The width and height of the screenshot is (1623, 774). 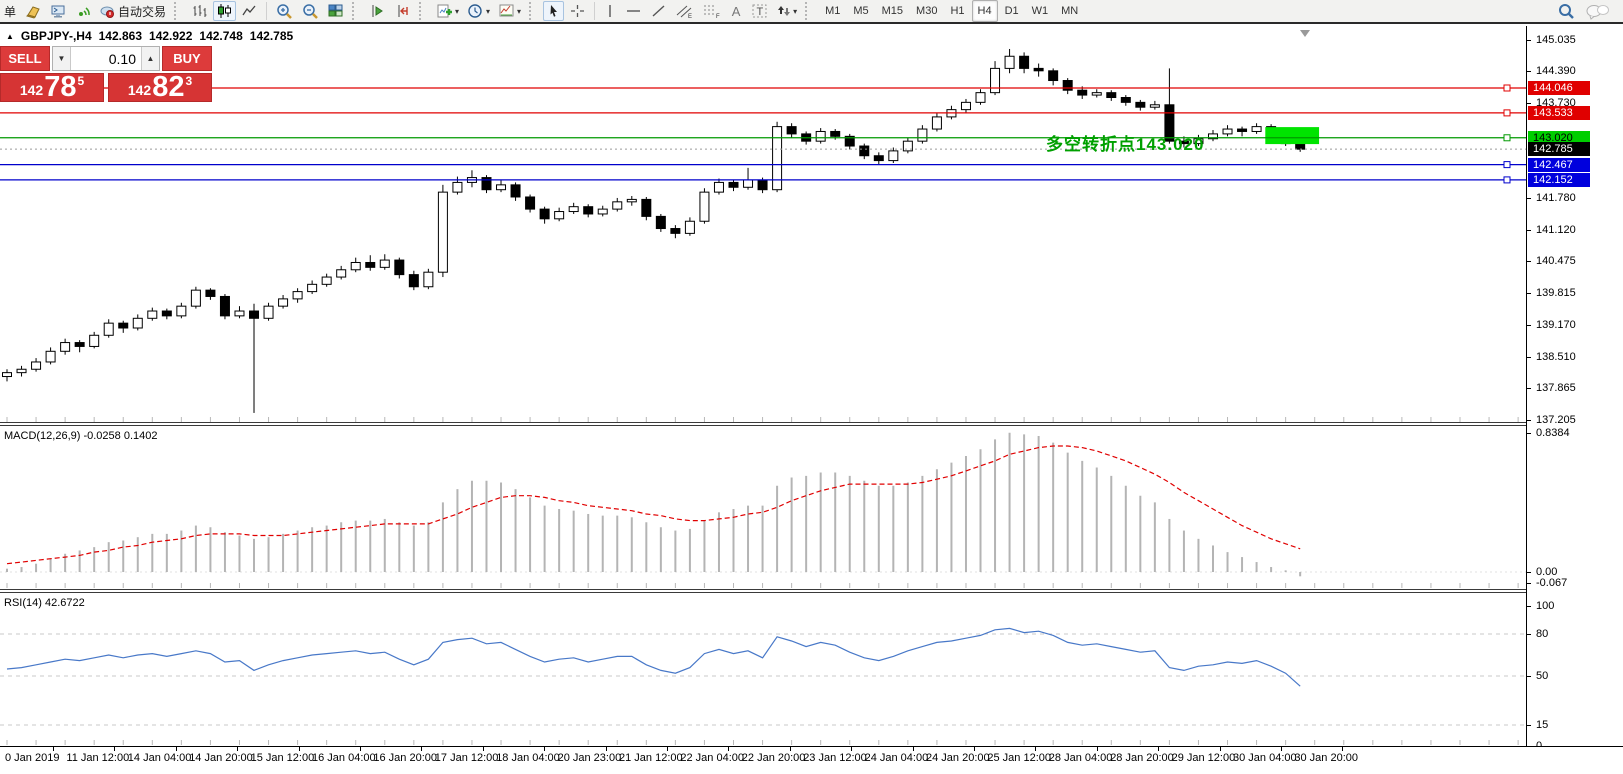 I want to click on equidistant-channel-icon: E, so click(x=684, y=11).